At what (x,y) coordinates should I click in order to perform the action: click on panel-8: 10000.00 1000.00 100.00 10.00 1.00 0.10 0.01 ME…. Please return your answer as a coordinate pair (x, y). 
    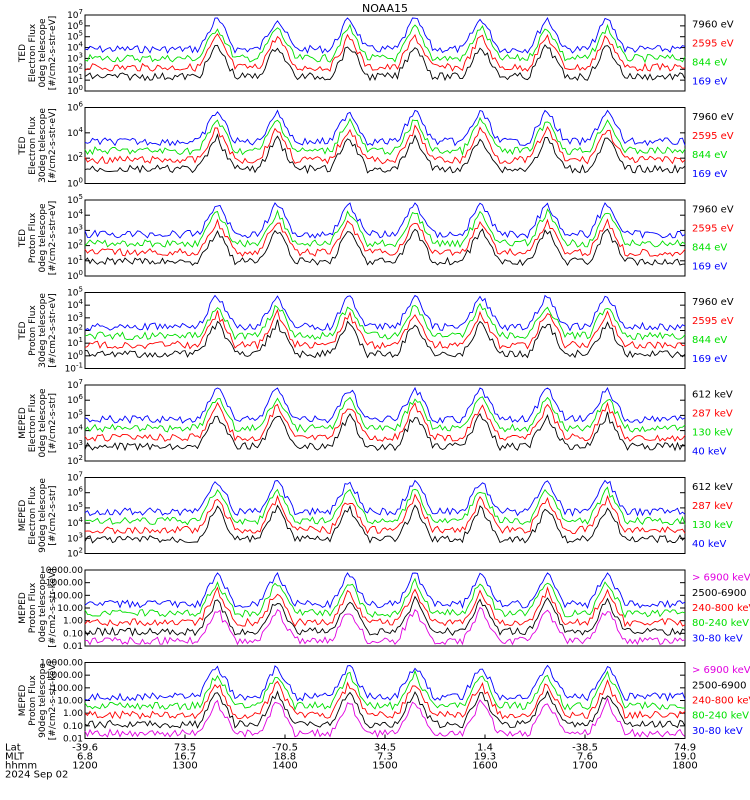
    Looking at the image, I should click on (384, 702).